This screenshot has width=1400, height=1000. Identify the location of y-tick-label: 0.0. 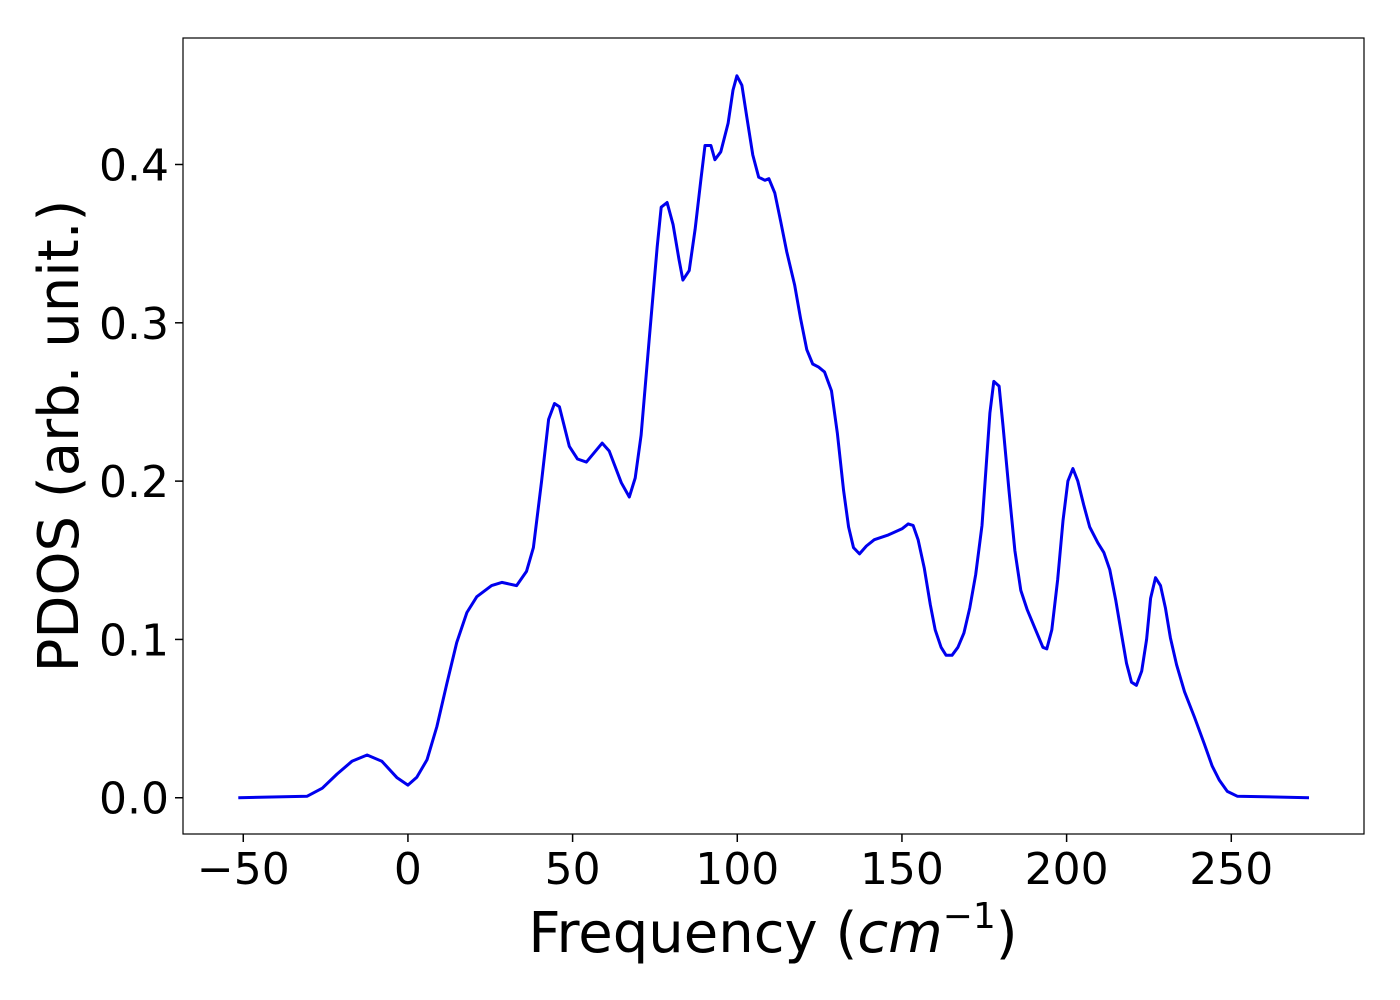
(134, 799).